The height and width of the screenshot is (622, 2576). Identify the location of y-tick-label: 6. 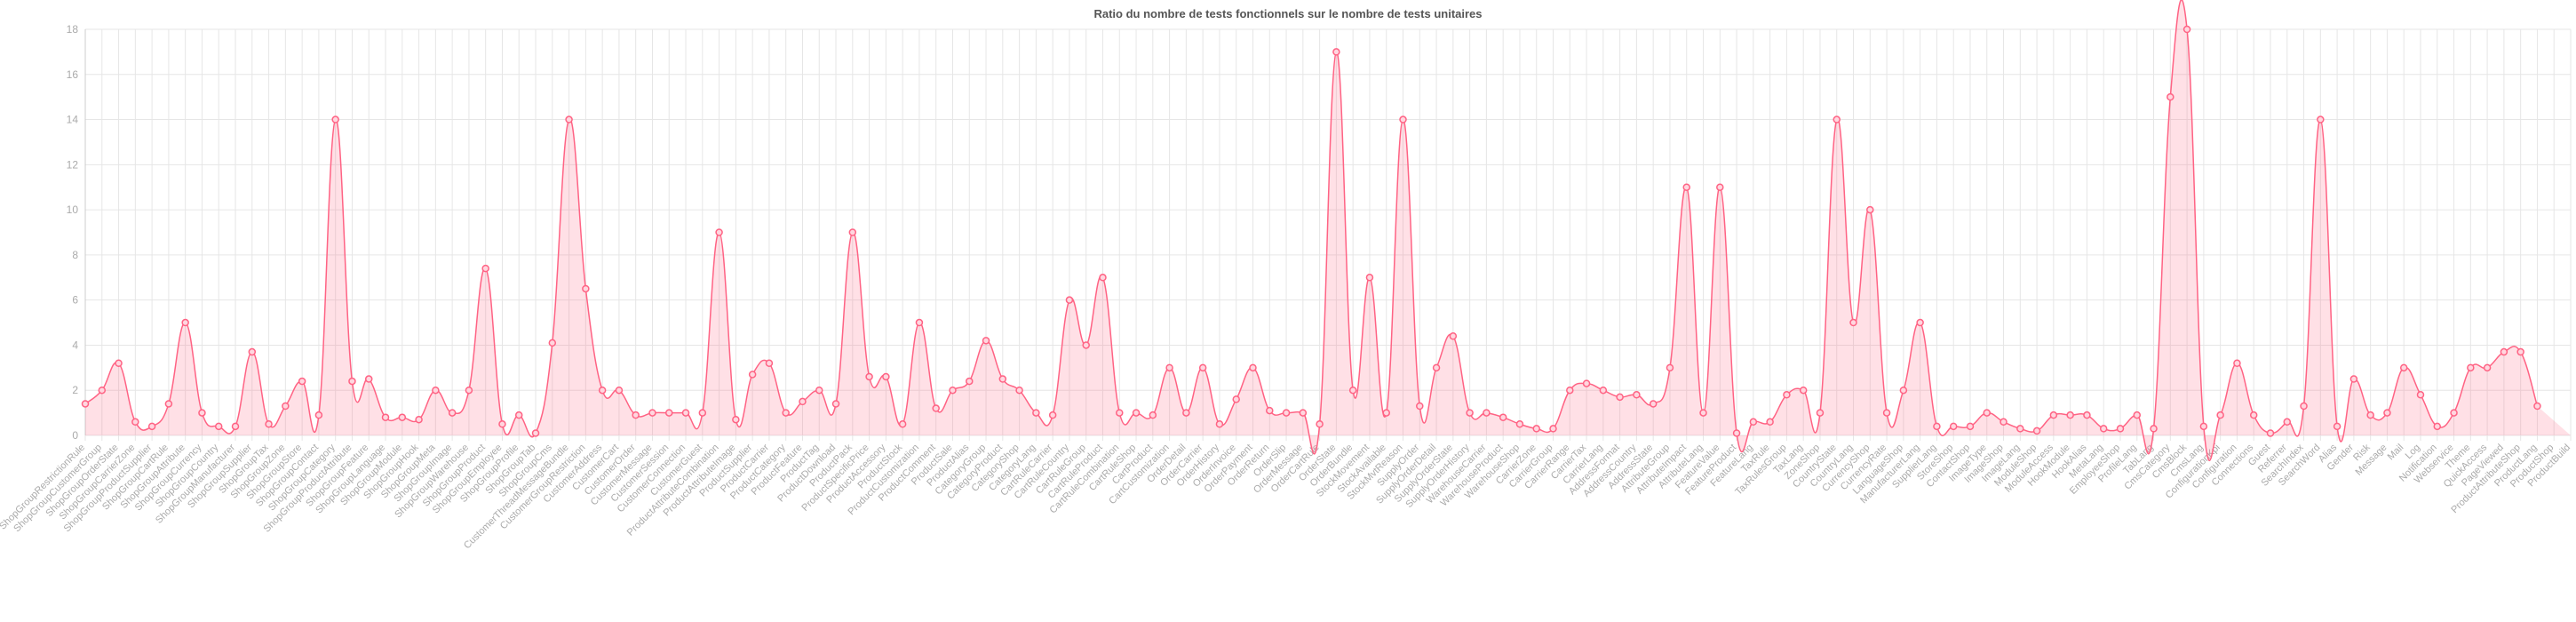
(75, 301).